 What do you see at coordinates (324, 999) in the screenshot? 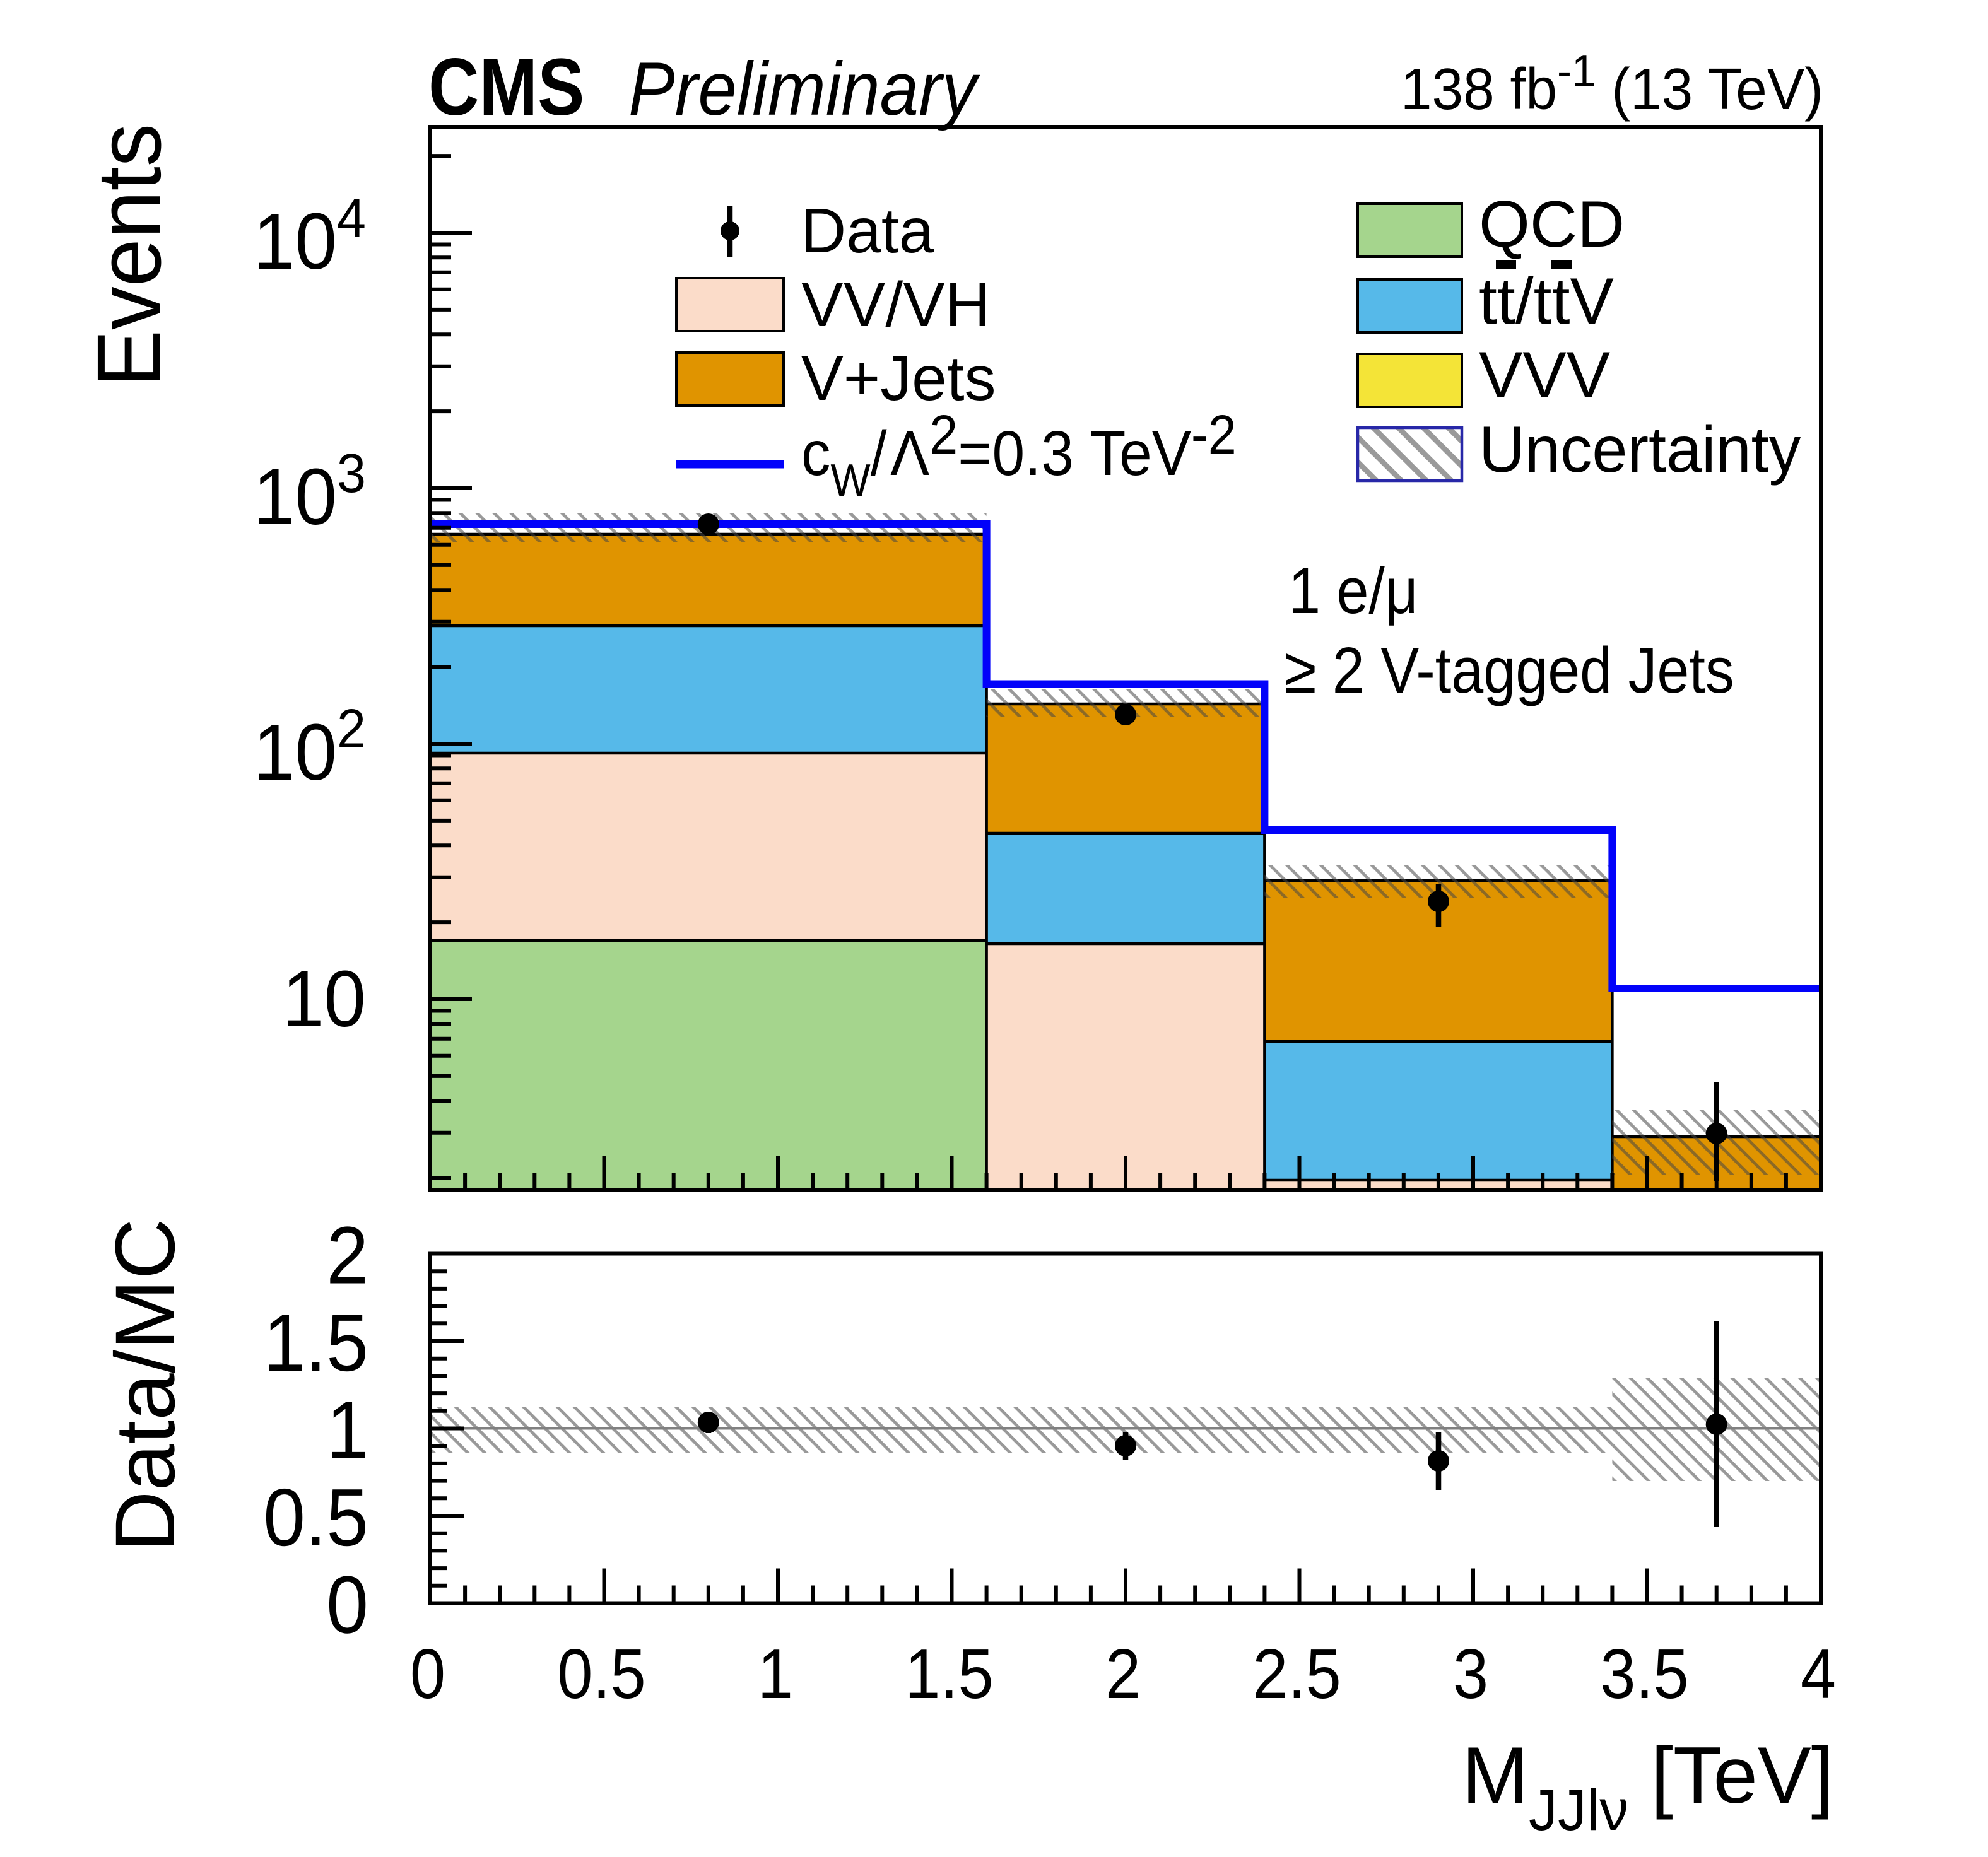
I see `svg-text: 10` at bounding box center [324, 999].